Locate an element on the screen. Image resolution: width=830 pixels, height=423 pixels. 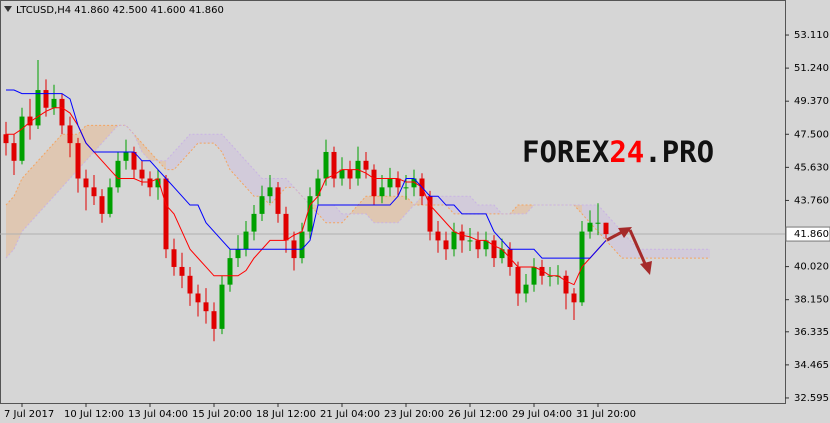
y-tick-label: 49.370 is located at coordinates (811, 101).